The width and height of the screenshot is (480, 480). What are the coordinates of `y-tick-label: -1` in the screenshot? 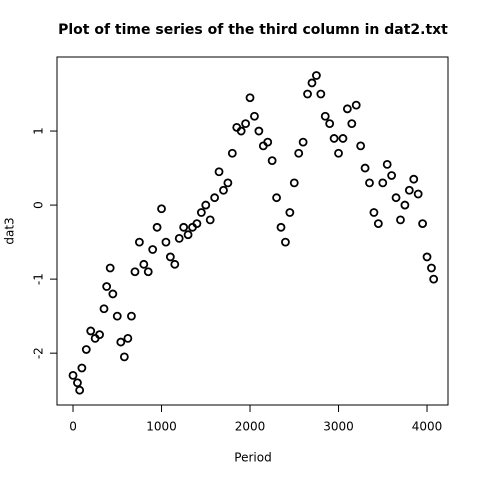 It's located at (39, 279).